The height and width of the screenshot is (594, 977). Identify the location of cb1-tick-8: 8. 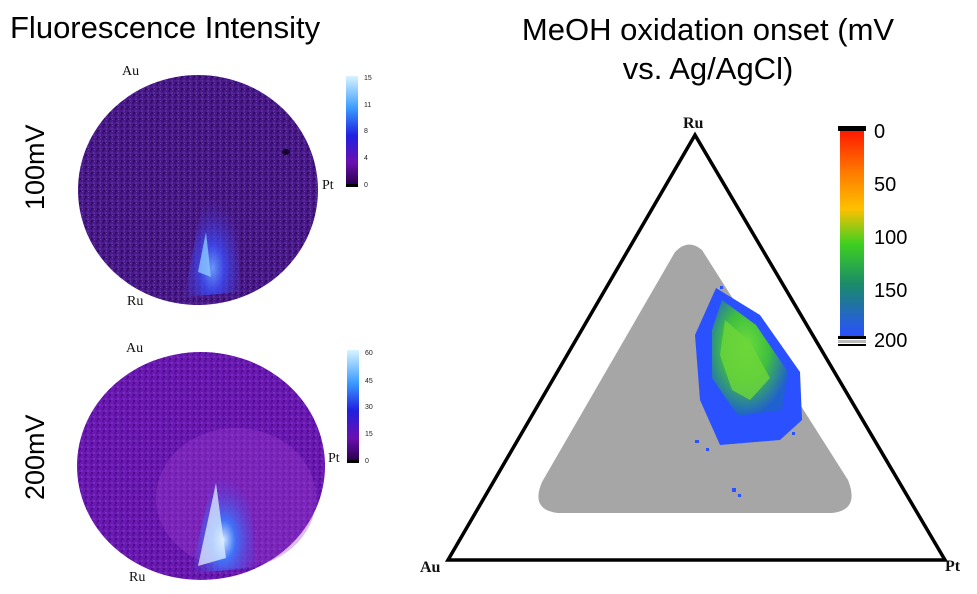
(366, 131).